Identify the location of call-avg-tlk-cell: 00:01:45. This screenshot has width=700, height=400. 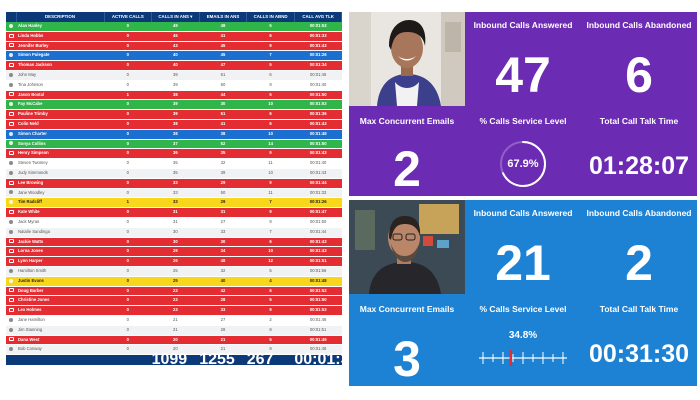
(318, 75).